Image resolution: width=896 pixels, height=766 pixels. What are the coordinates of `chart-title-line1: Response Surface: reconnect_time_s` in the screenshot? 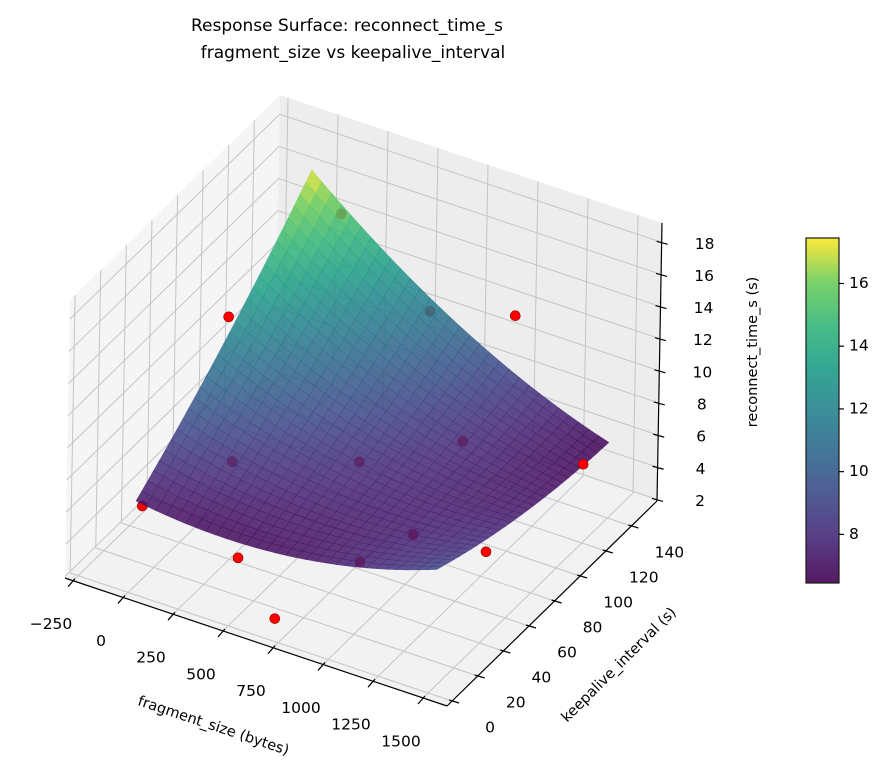 It's located at (347, 26).